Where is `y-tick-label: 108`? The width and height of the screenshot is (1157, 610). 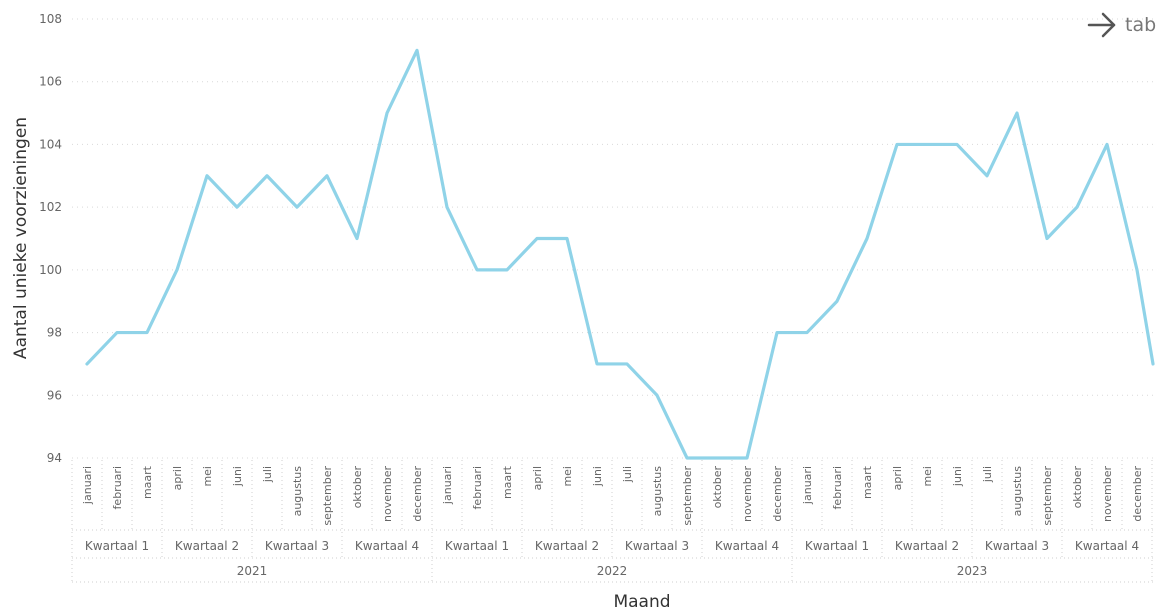 y-tick-label: 108 is located at coordinates (50, 19).